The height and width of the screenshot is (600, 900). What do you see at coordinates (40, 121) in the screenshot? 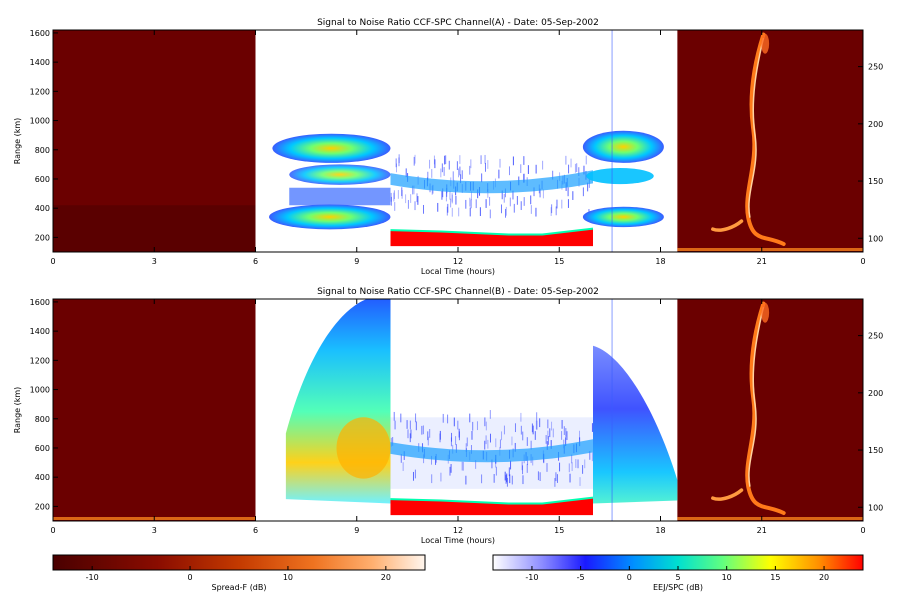
I see `y-tick-label: 1000` at bounding box center [40, 121].